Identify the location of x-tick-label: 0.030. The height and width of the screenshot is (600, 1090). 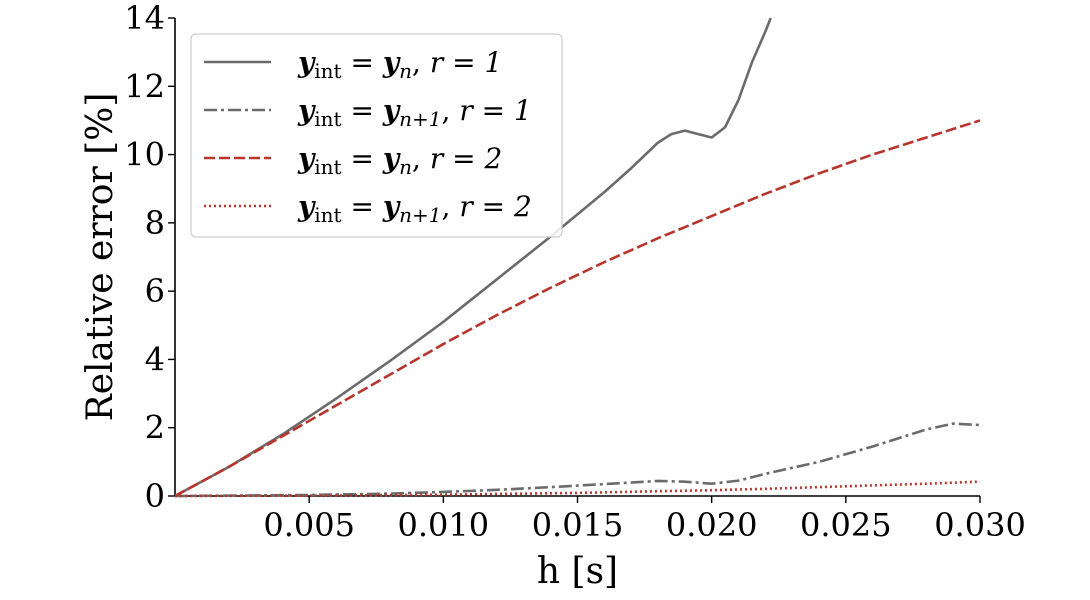
(980, 525).